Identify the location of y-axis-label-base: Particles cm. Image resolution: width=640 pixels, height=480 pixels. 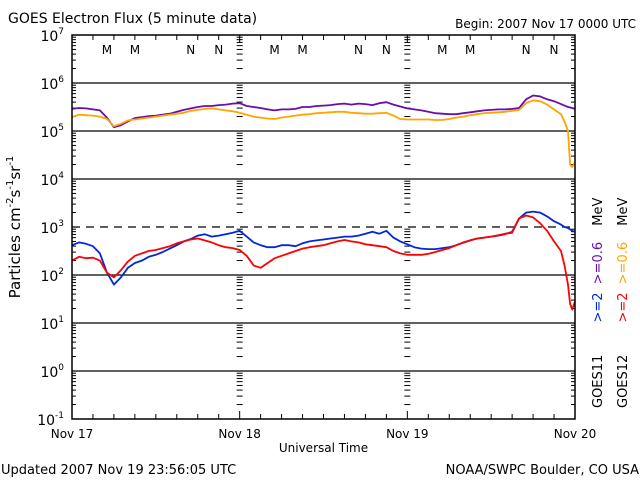
(15, 252).